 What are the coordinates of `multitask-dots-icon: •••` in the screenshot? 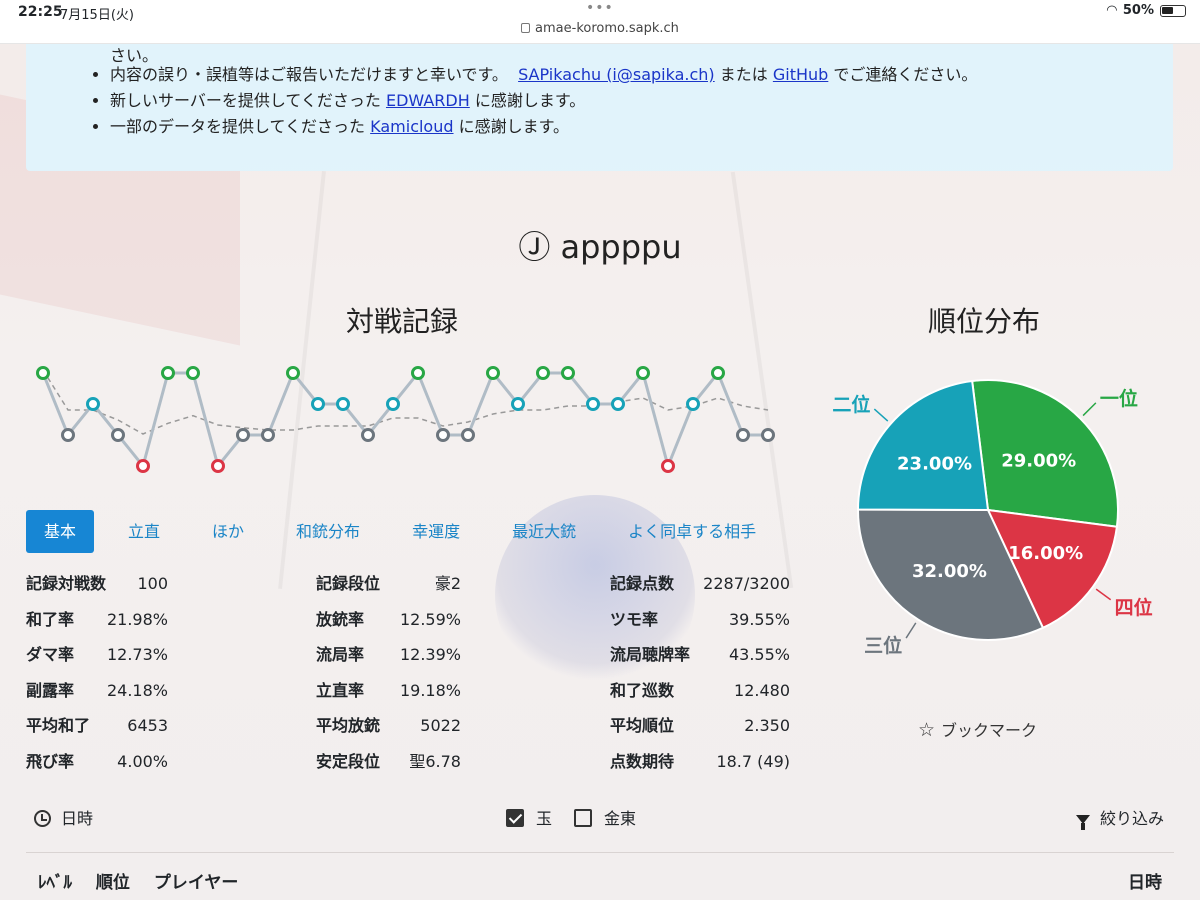 It's located at (600, 8).